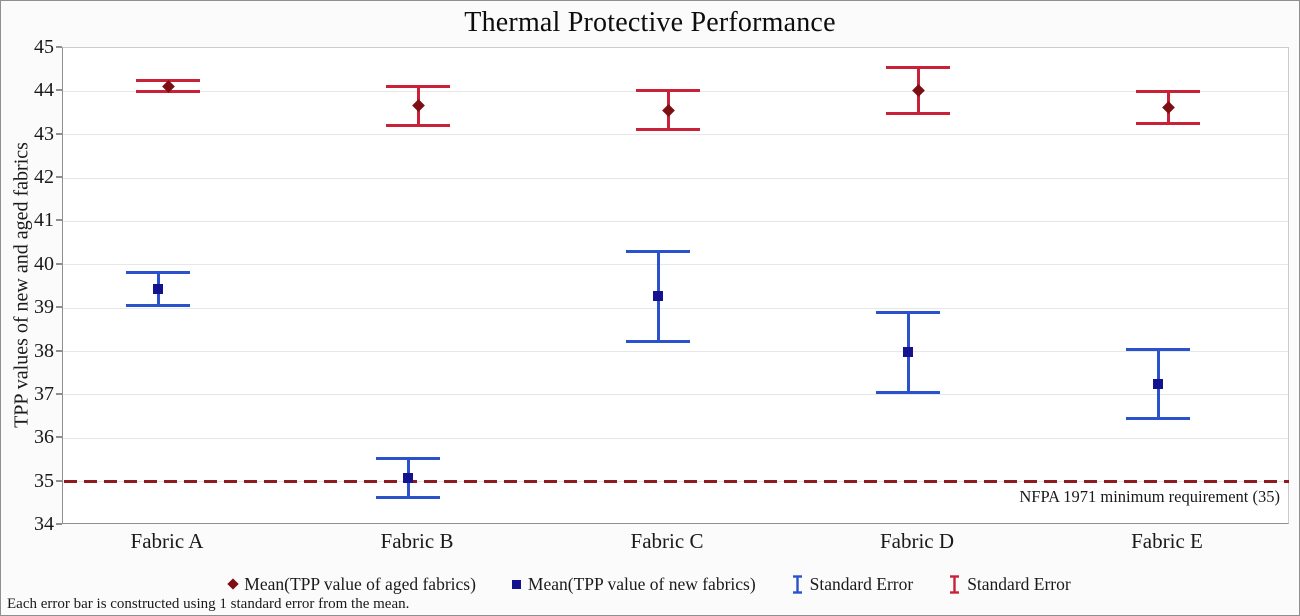 Image resolution: width=1300 pixels, height=616 pixels. Describe the element at coordinates (641, 583) in the screenshot. I see `legend-label: Mean(TPP value of new fabrics)` at that location.